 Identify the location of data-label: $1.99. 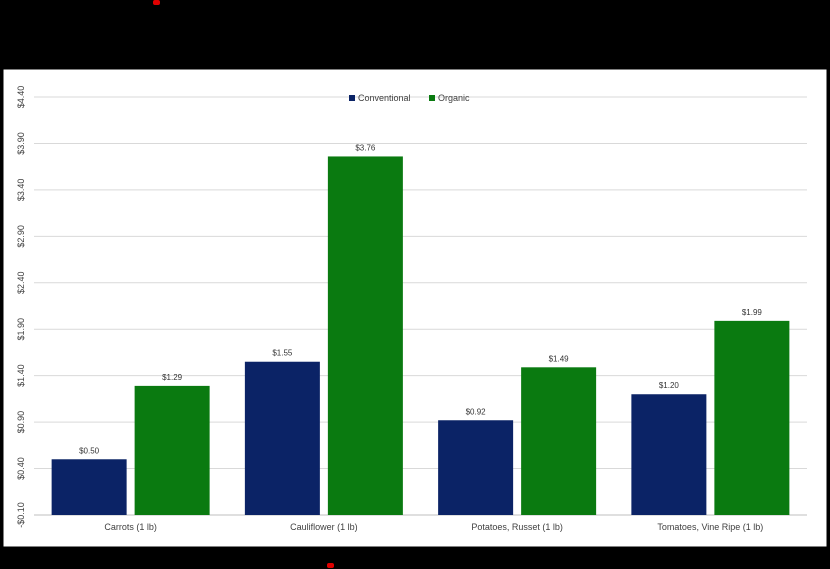
(752, 312).